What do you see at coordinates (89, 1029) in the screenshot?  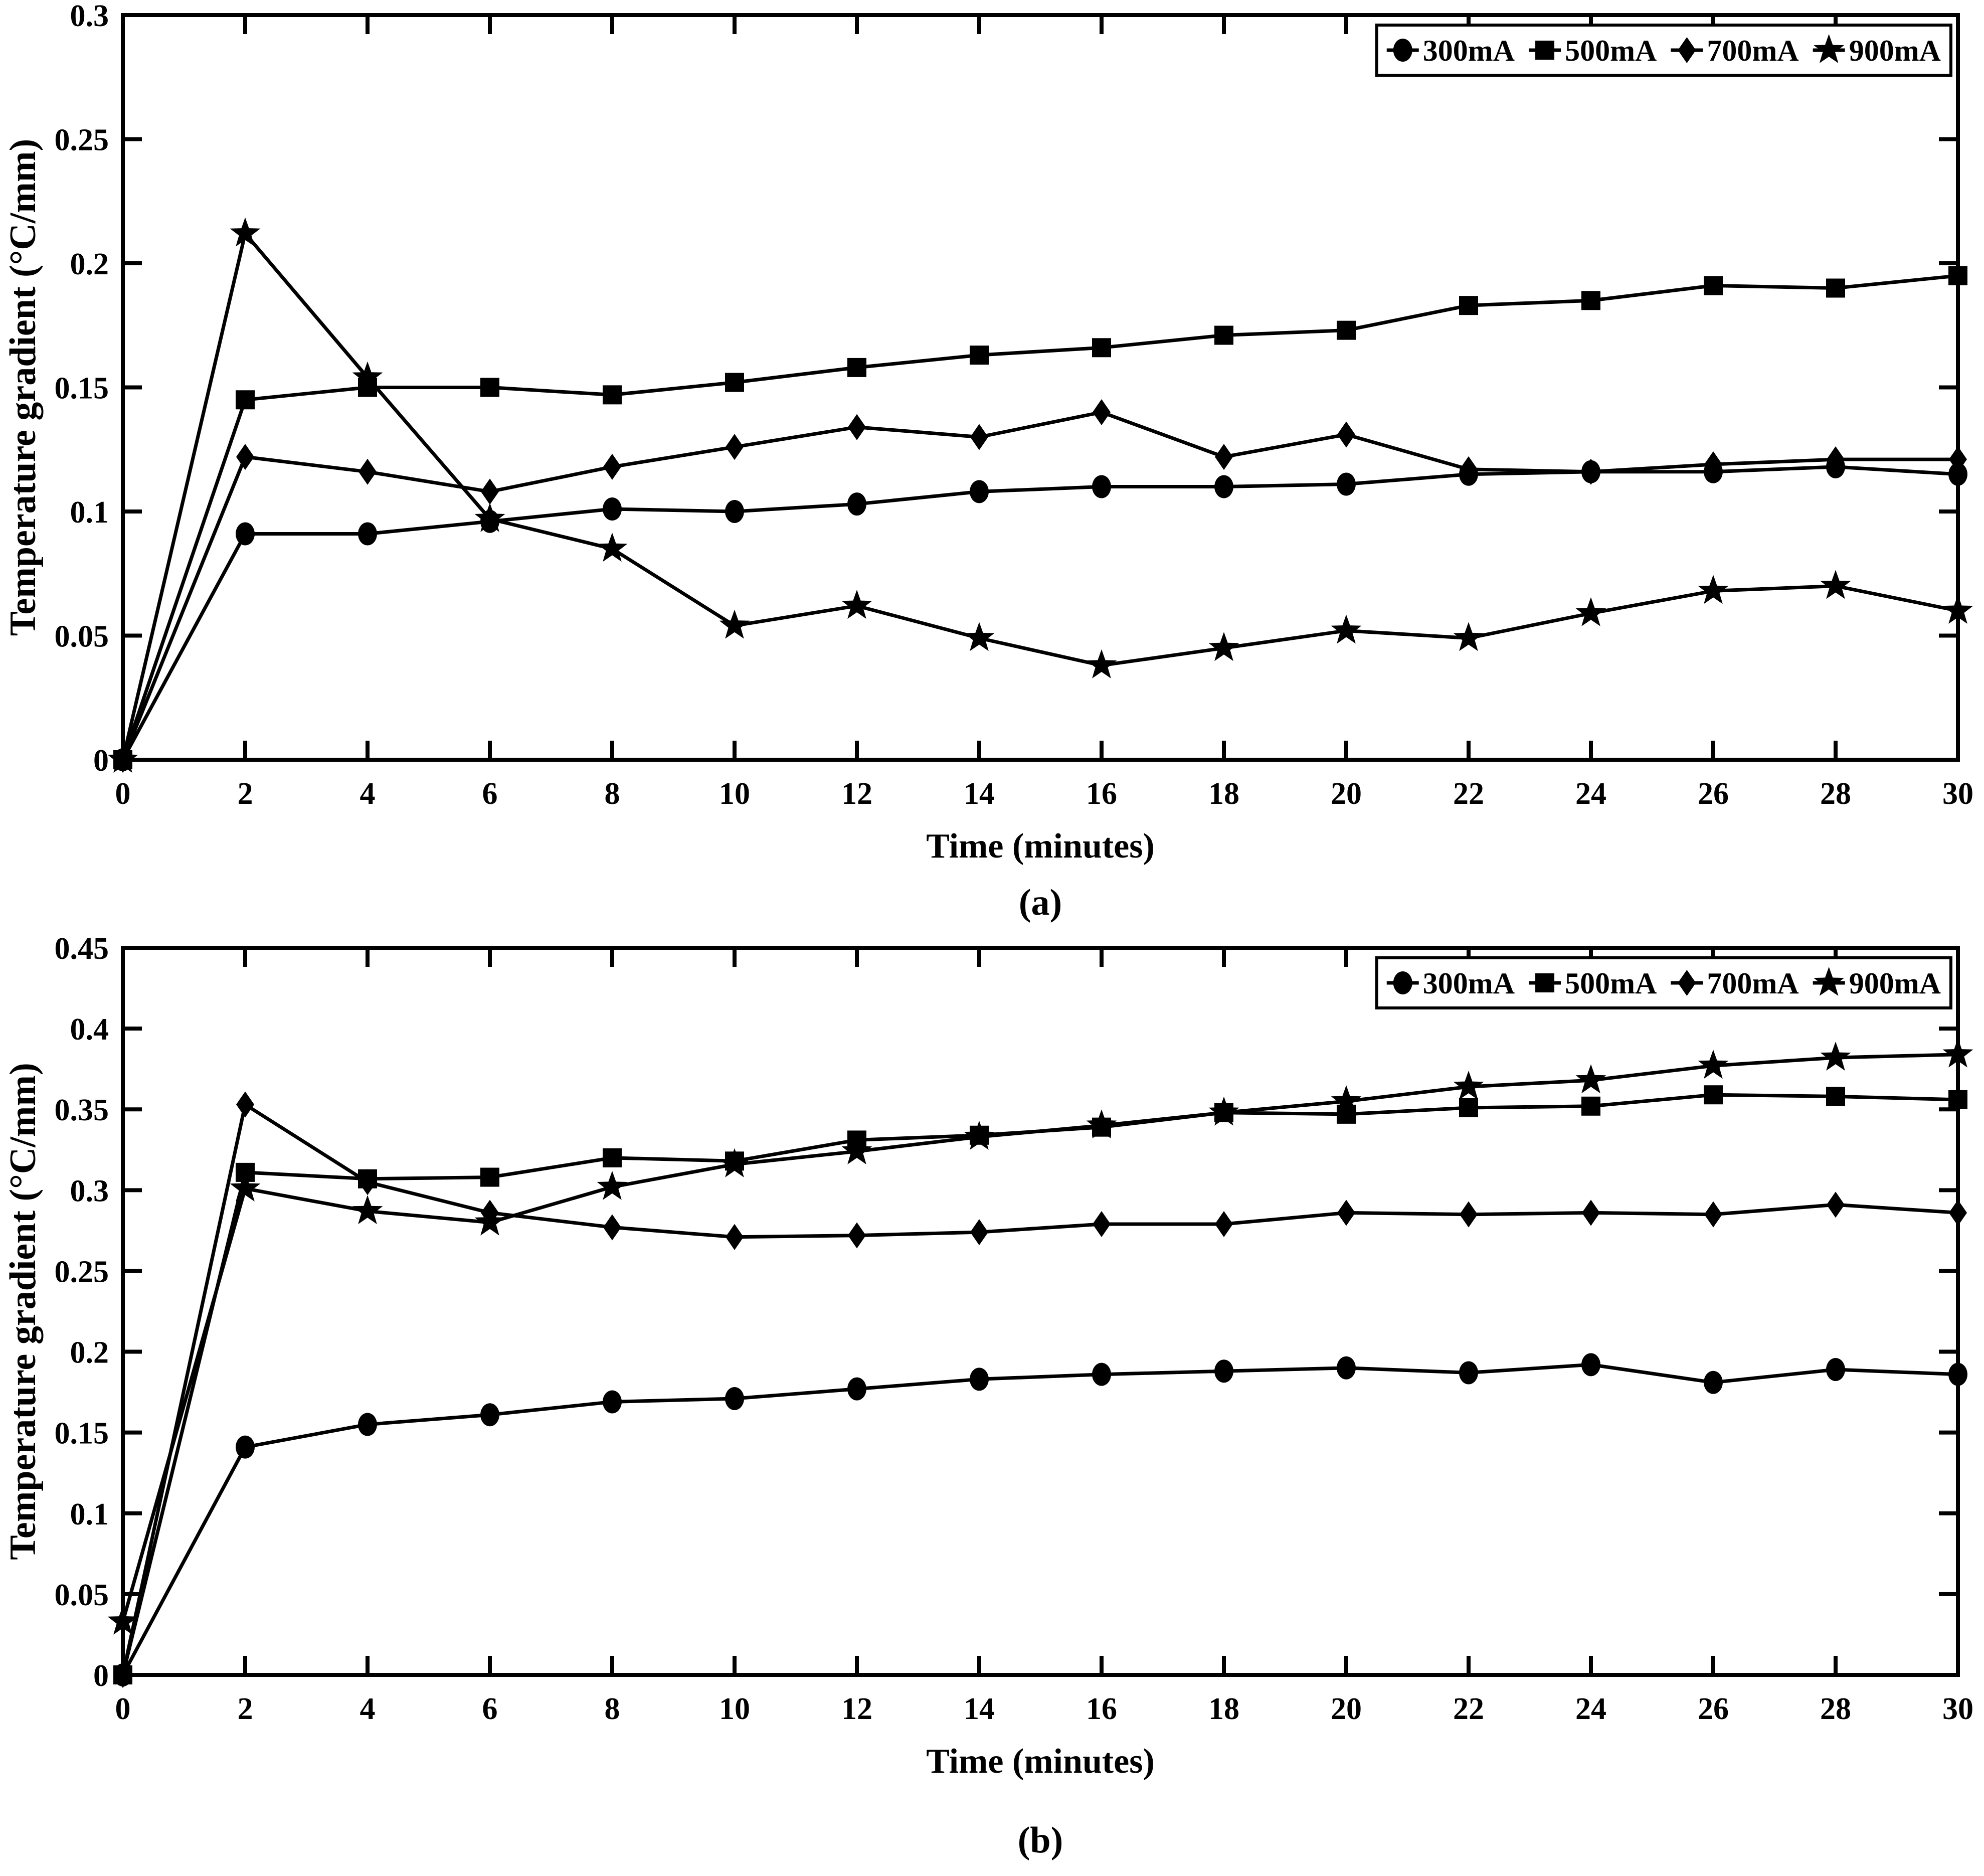 I see `svg-text: 0.4` at bounding box center [89, 1029].